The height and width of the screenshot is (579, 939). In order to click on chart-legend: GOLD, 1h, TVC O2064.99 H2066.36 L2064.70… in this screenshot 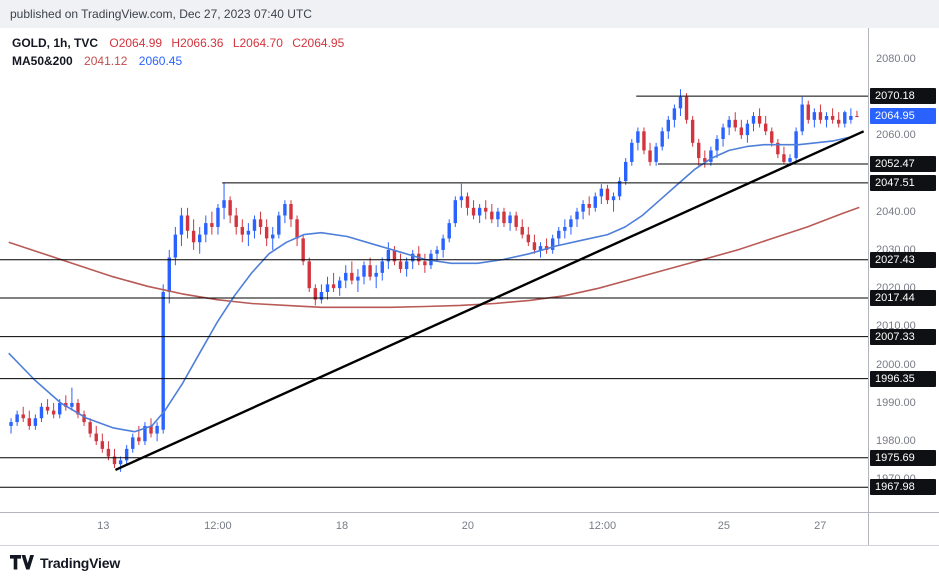, I will do `click(181, 52)`.